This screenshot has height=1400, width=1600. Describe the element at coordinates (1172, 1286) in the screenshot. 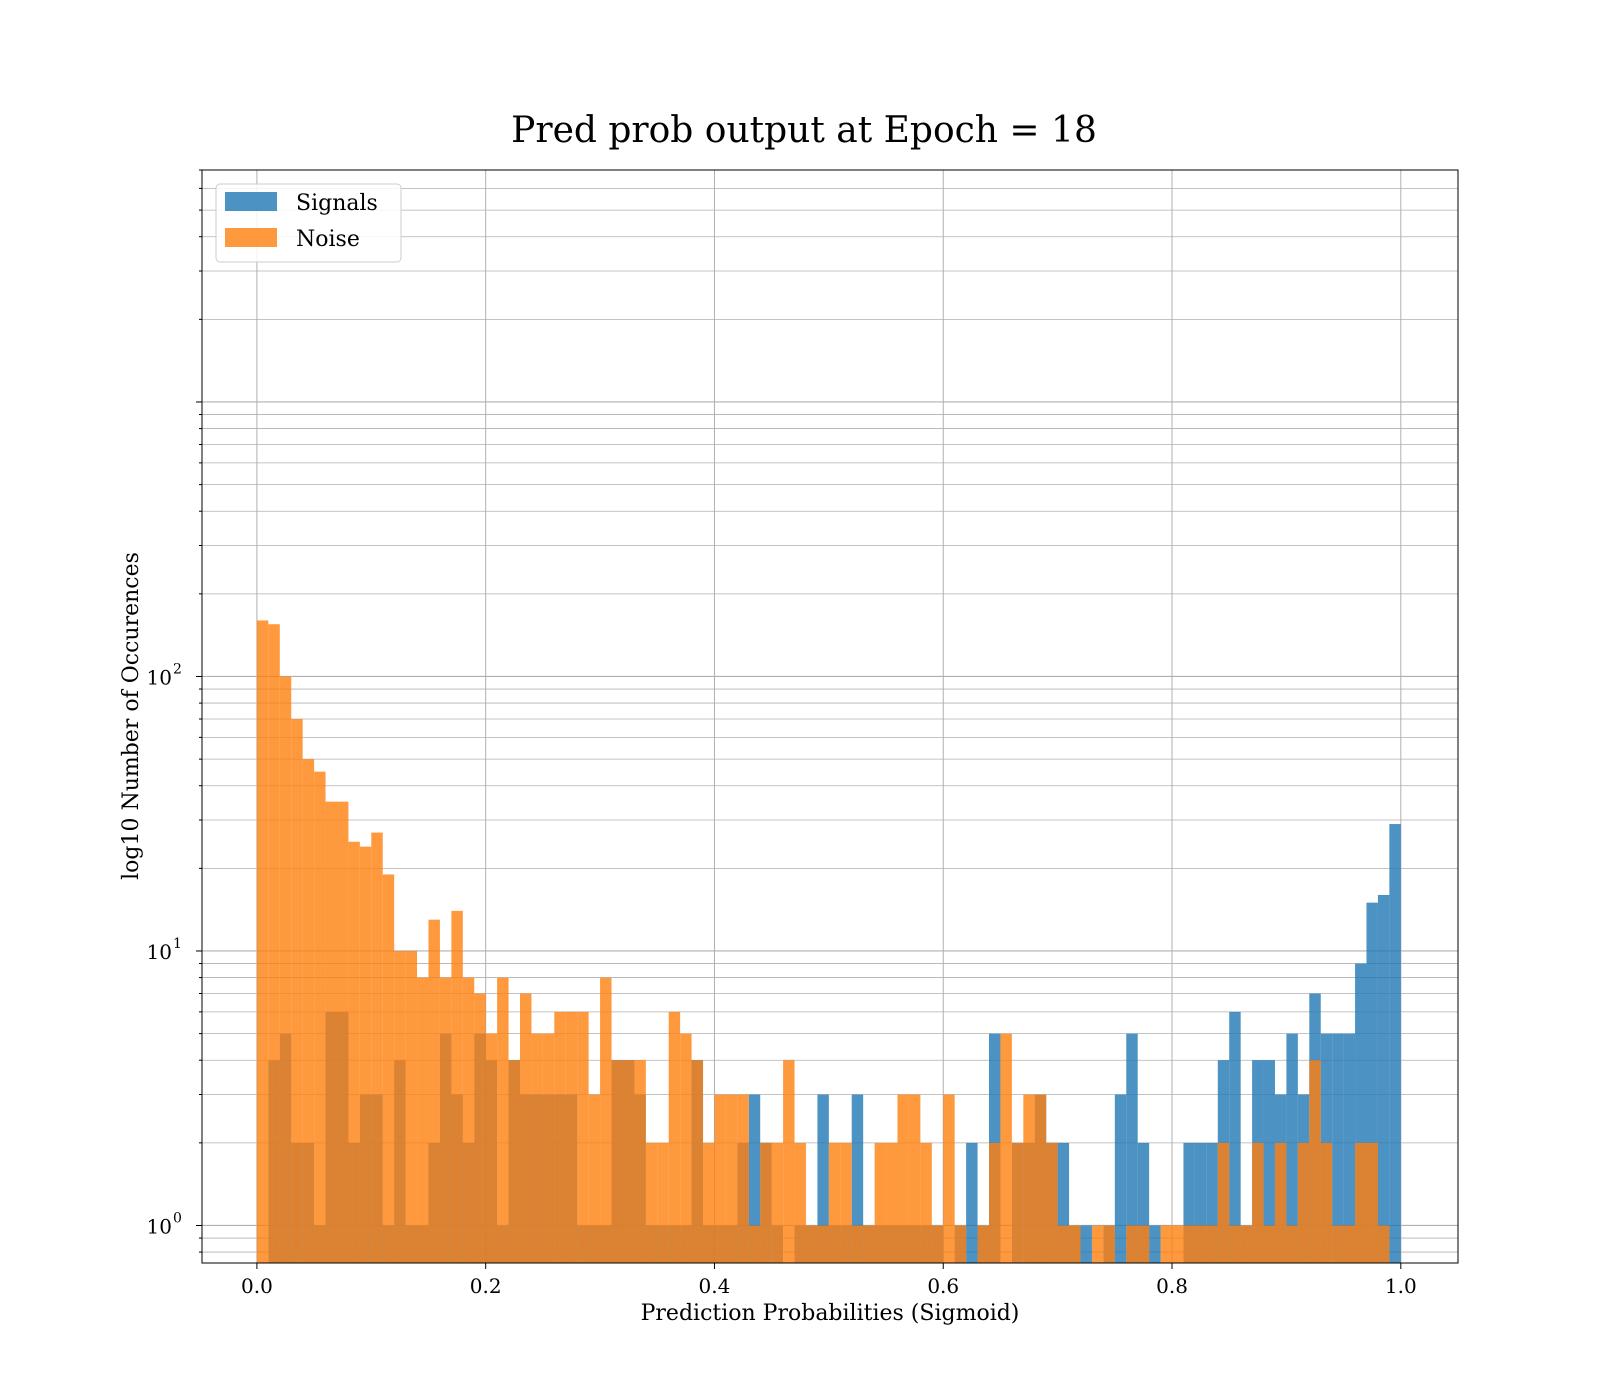

I see `x-tick-label: 0.8` at that location.